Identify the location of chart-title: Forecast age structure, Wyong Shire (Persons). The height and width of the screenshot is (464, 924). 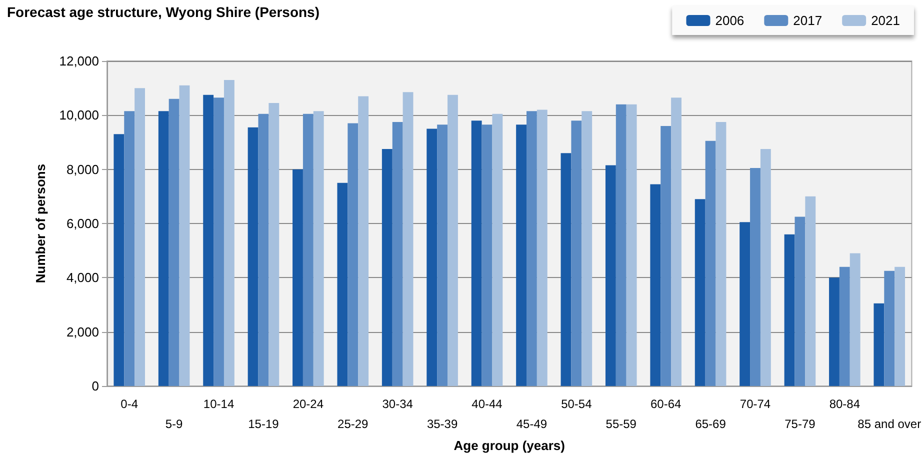
(163, 12).